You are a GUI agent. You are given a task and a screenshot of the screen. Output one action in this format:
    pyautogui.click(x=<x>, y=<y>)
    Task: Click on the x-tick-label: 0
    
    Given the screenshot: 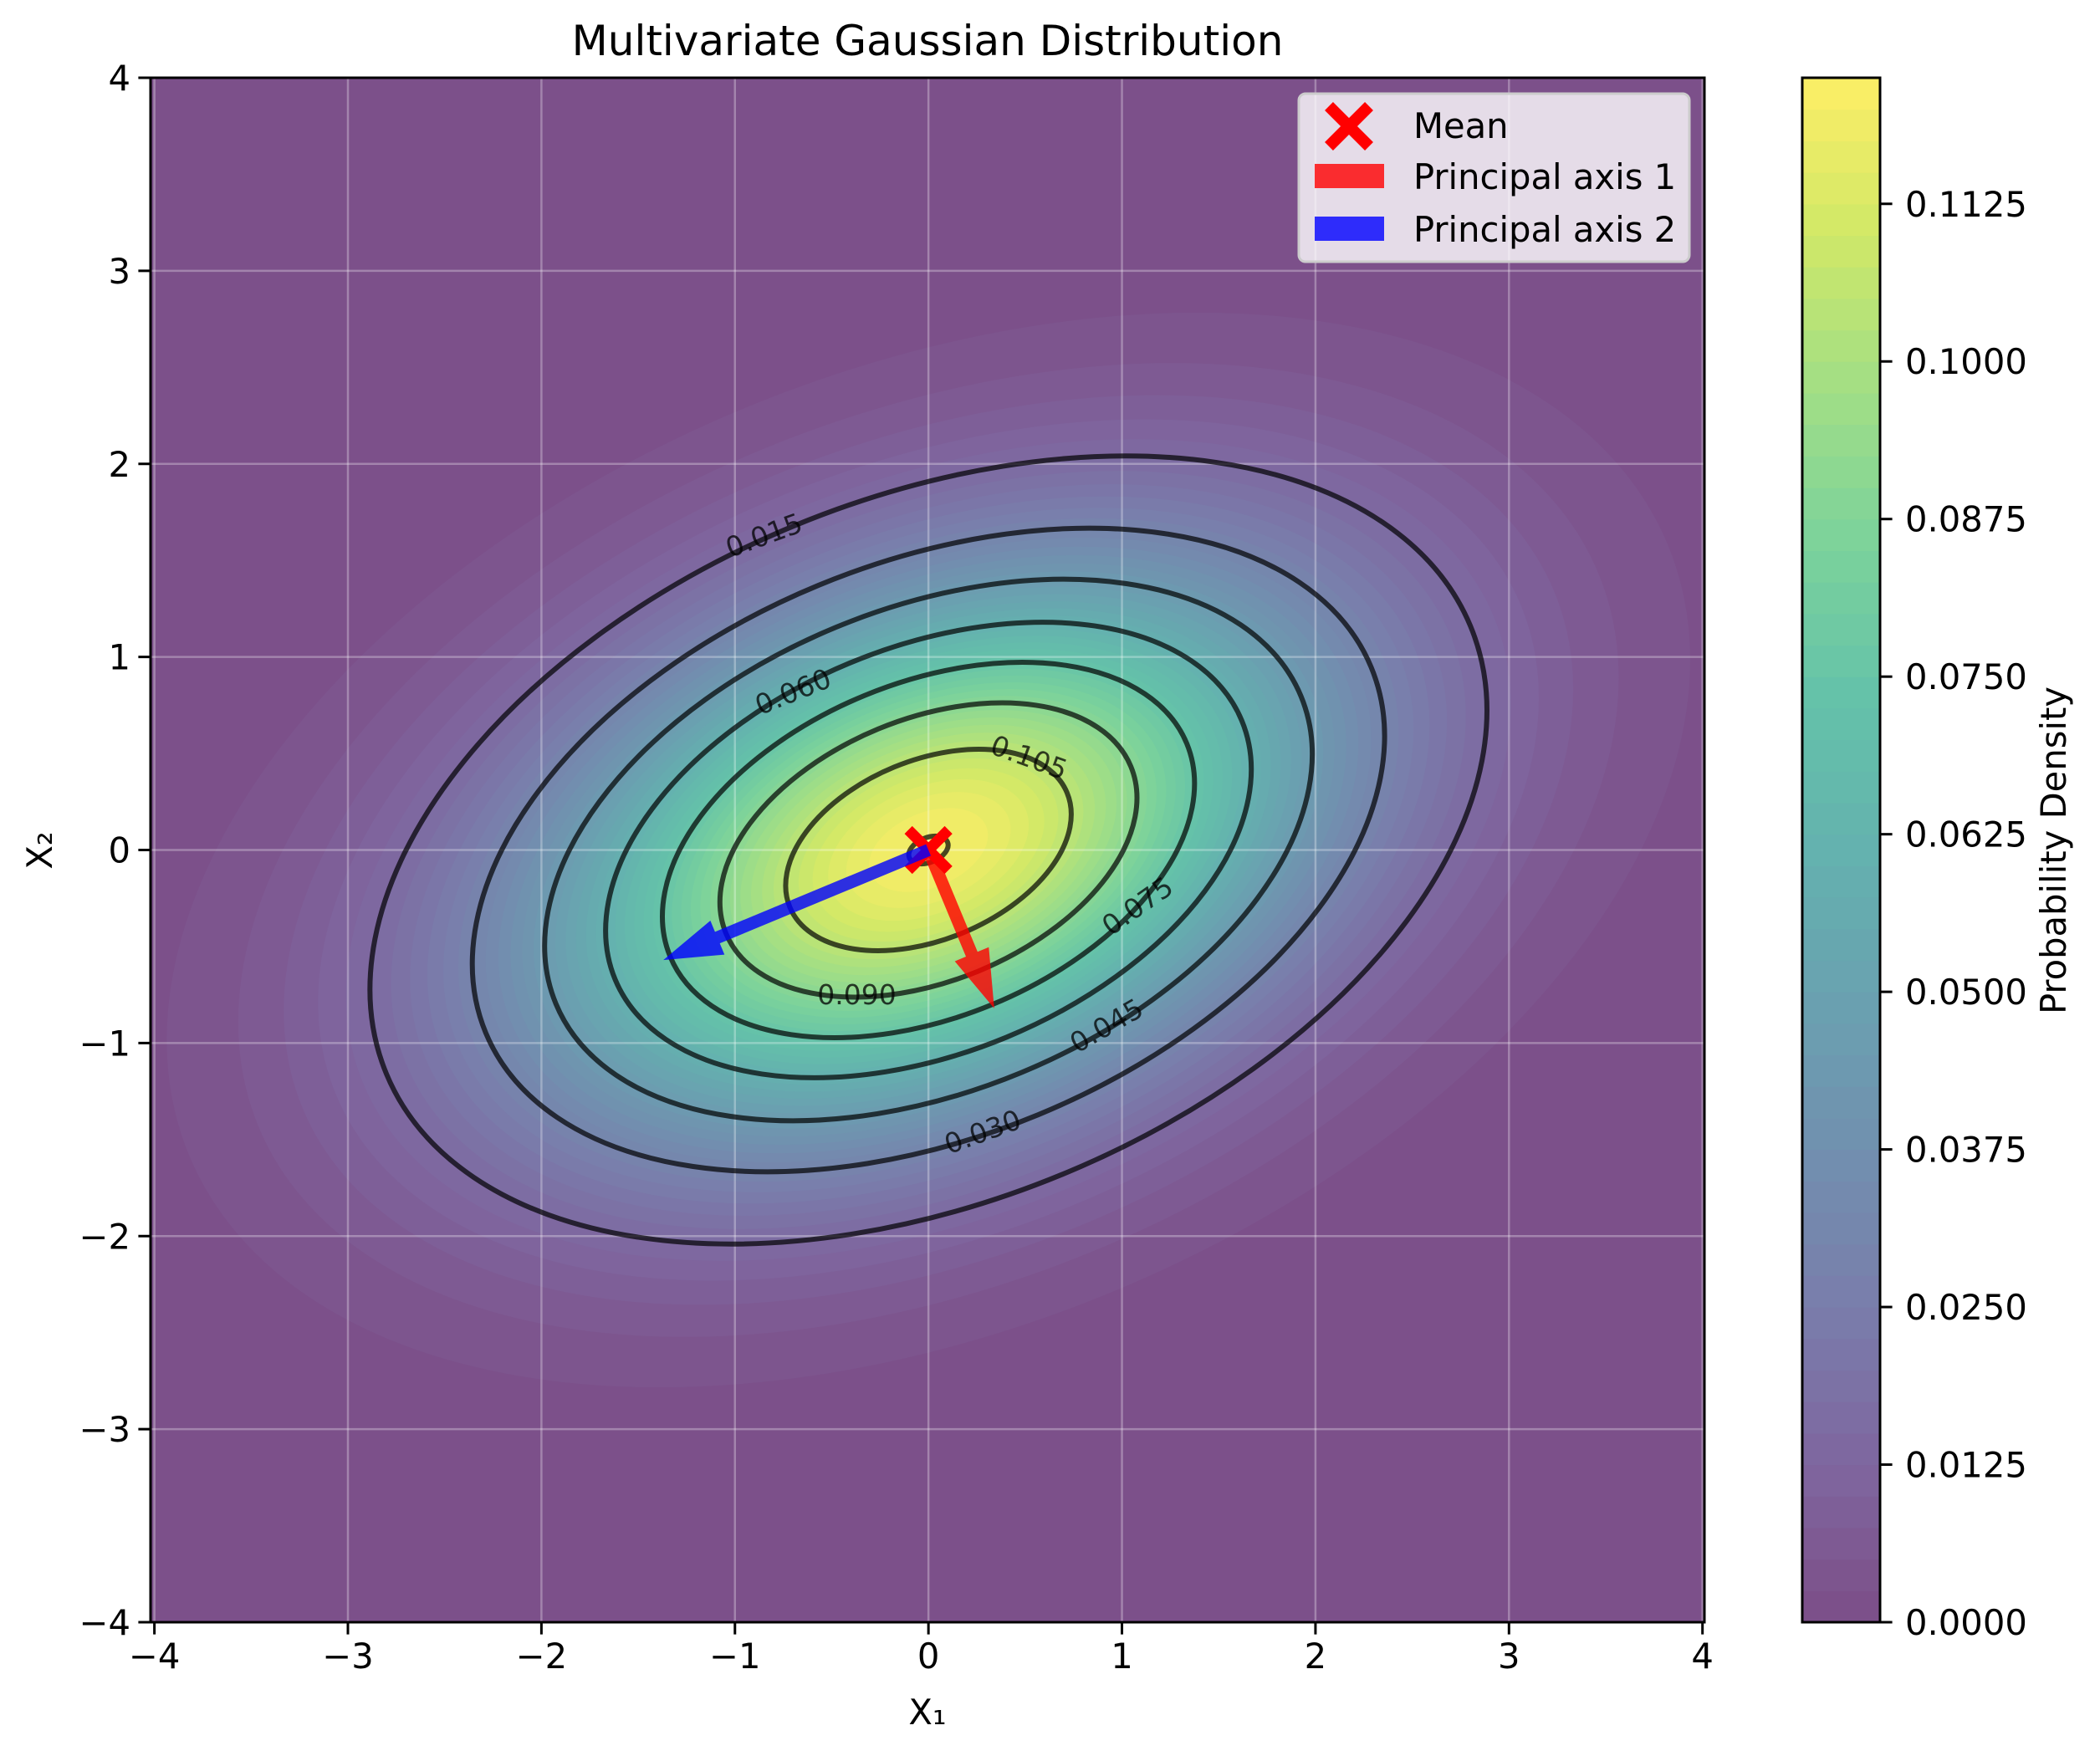 What is the action you would take?
    pyautogui.click(x=929, y=1656)
    